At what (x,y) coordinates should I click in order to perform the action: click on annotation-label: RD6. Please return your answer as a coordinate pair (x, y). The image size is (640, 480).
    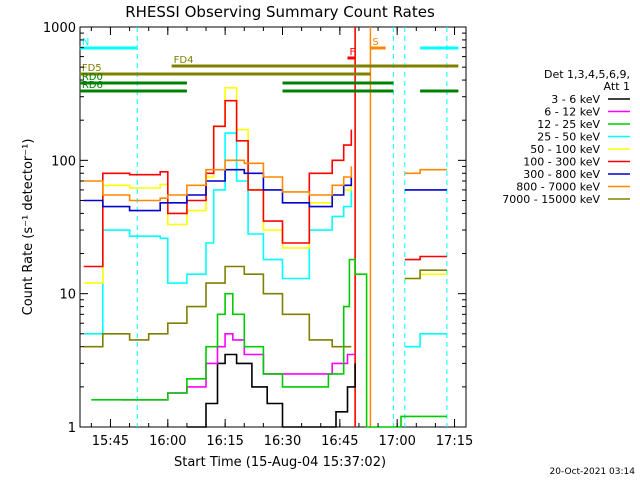
    Looking at the image, I should click on (92, 85).